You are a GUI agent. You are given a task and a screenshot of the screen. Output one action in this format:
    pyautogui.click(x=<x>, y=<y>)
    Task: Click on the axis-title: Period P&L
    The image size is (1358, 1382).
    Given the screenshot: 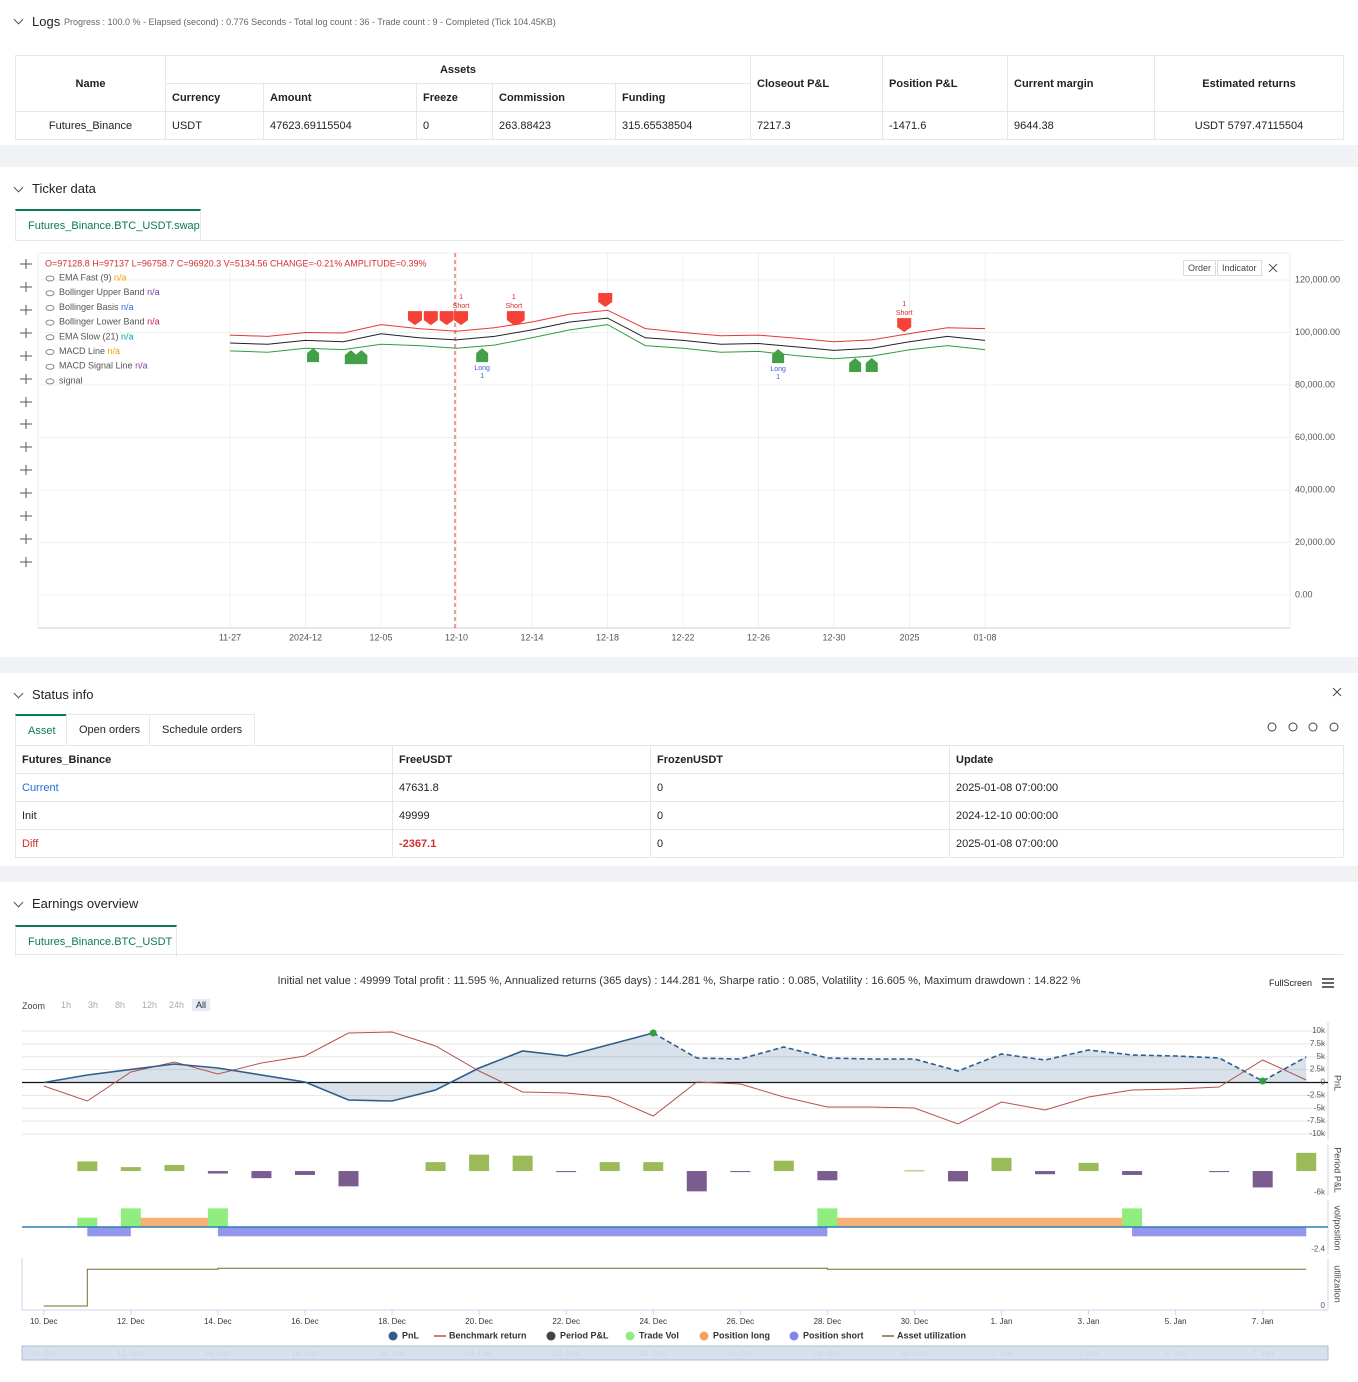 What is the action you would take?
    pyautogui.click(x=1338, y=1170)
    